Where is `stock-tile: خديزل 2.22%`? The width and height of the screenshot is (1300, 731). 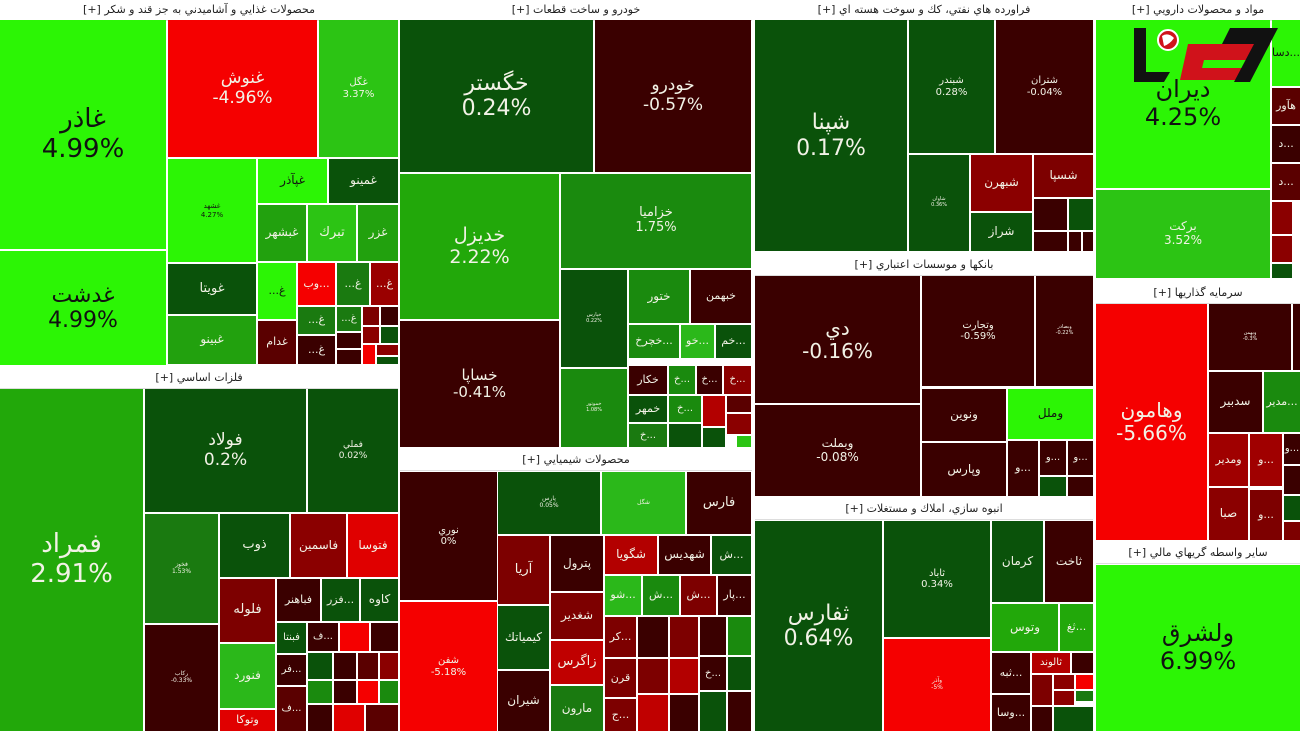
stock-tile: خديزل 2.22% is located at coordinates (479, 246).